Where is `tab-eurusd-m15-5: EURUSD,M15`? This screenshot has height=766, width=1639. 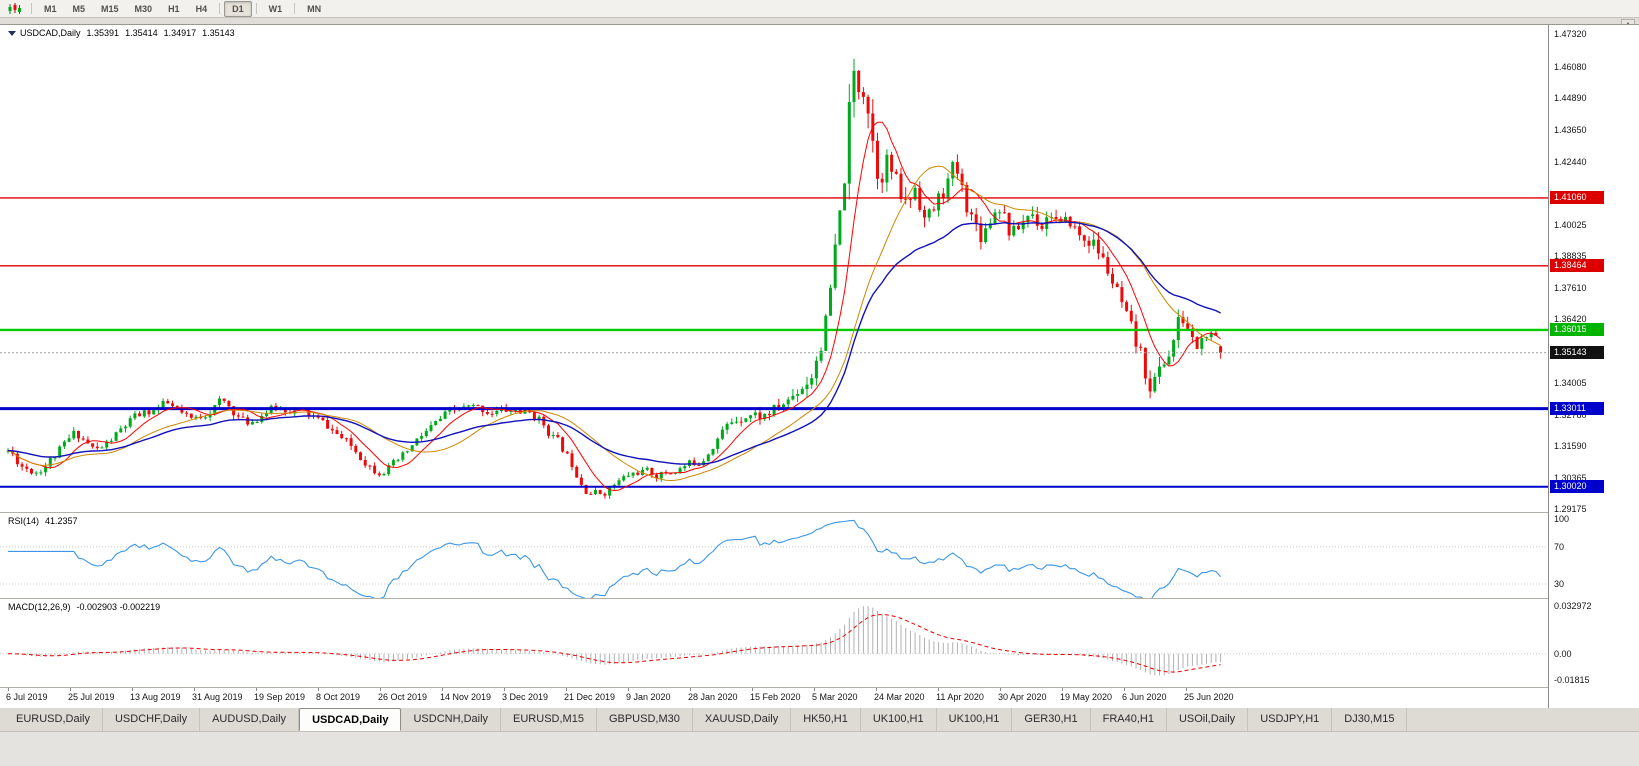 tab-eurusd-m15-5: EURUSD,M15 is located at coordinates (549, 719).